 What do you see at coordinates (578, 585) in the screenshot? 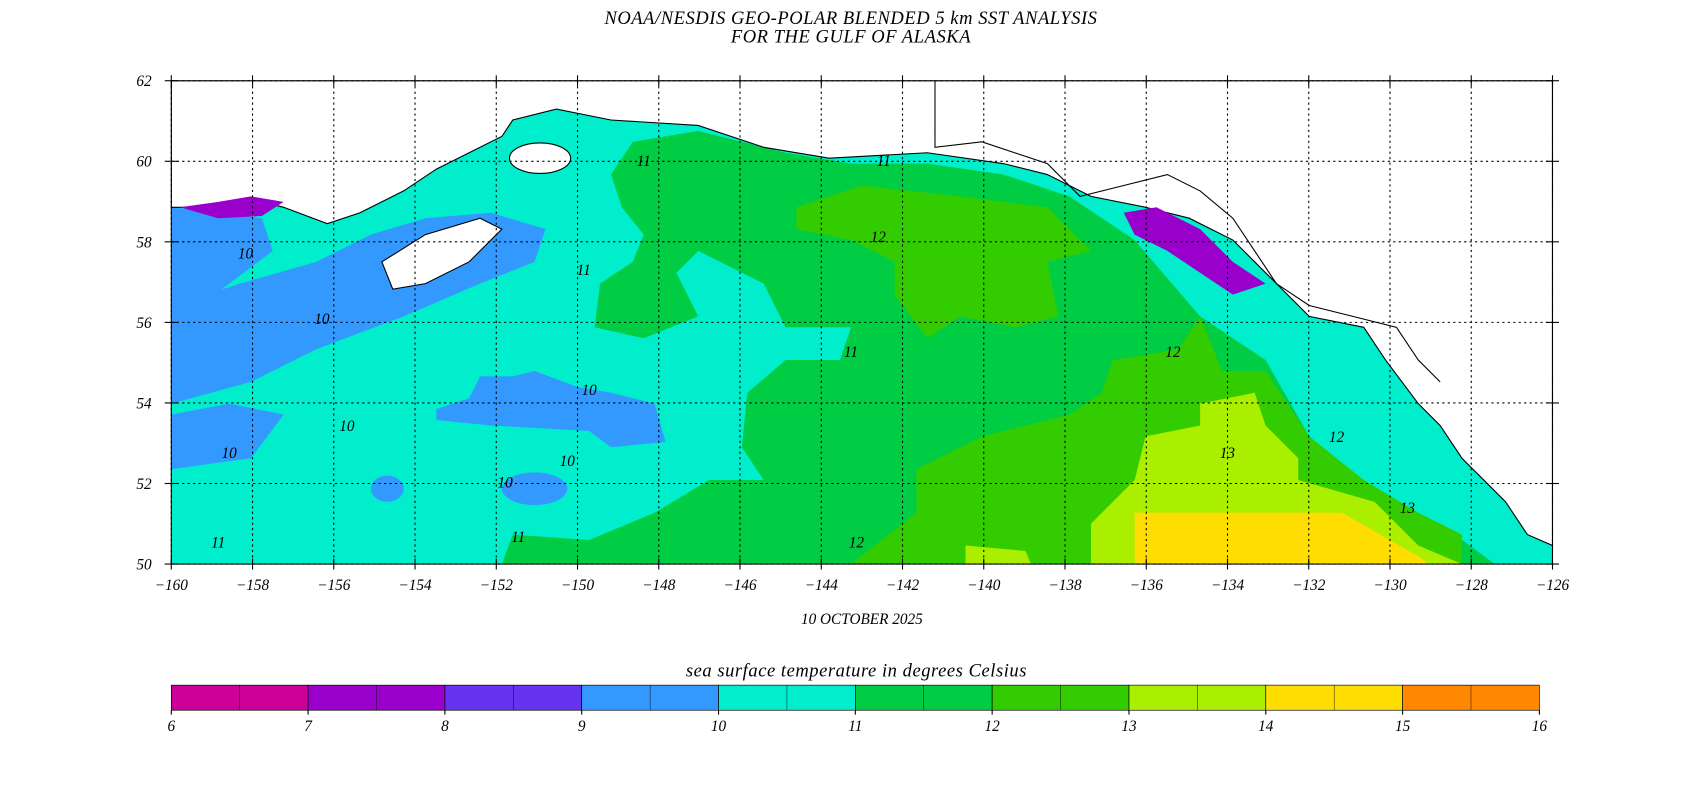
I see `x-tick-label: −150` at bounding box center [578, 585].